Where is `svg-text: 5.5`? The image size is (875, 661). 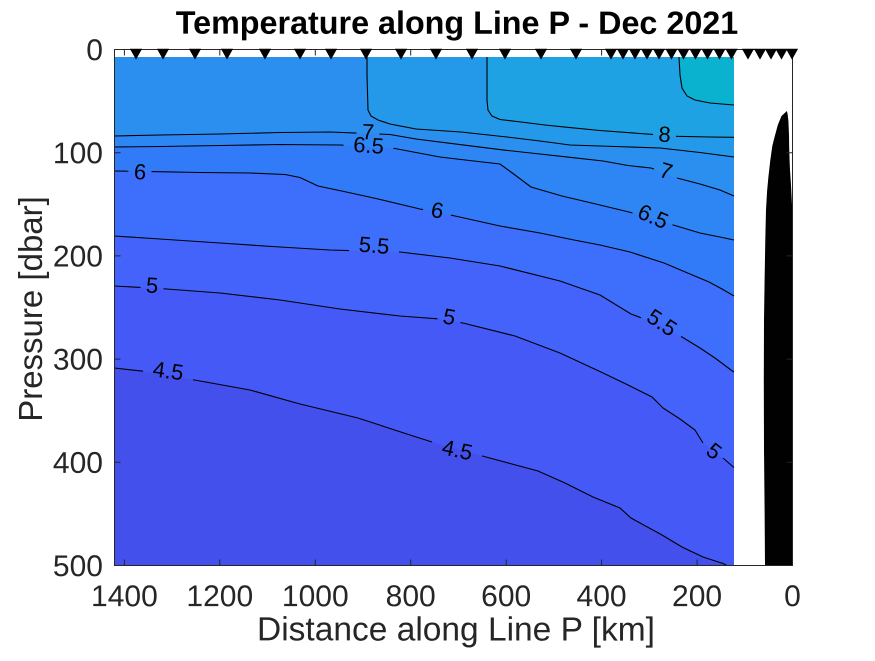
svg-text: 5.5 is located at coordinates (374, 246).